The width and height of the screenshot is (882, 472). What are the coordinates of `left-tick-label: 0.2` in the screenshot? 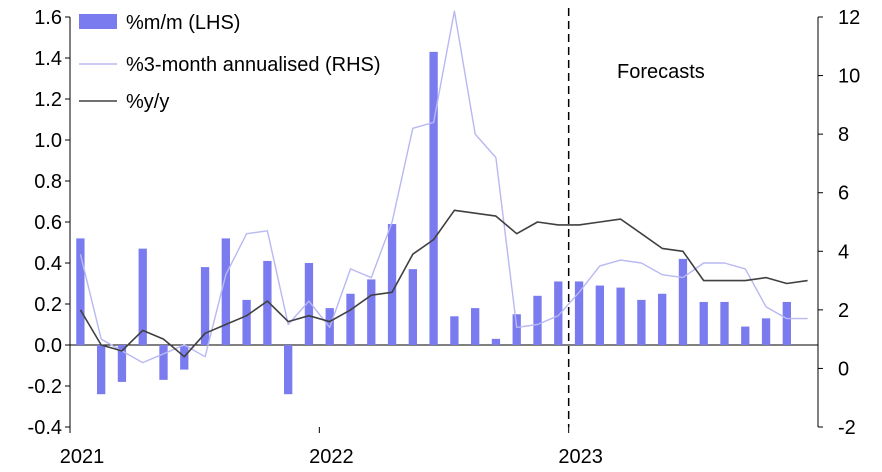 It's located at (48, 305).